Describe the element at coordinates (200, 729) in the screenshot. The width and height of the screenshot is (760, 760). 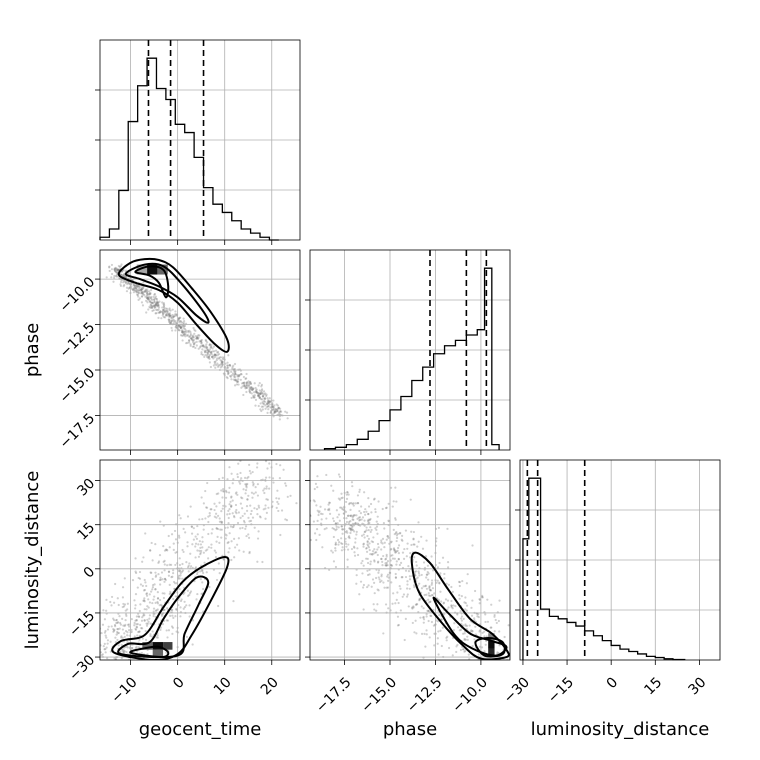
I see `x-axis-label: geocent_time` at that location.